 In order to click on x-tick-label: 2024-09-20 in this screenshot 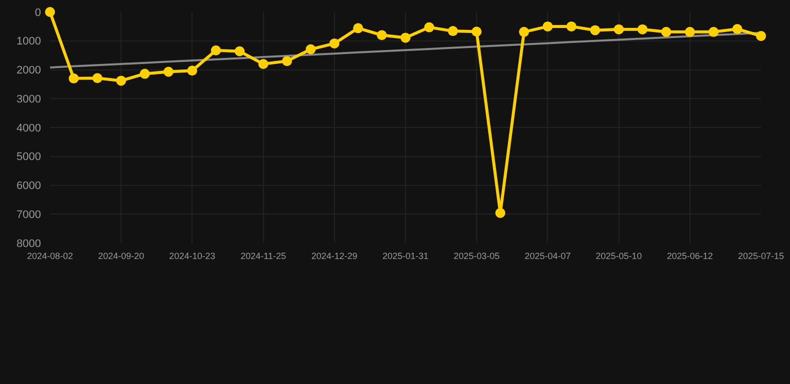, I will do `click(121, 256)`.